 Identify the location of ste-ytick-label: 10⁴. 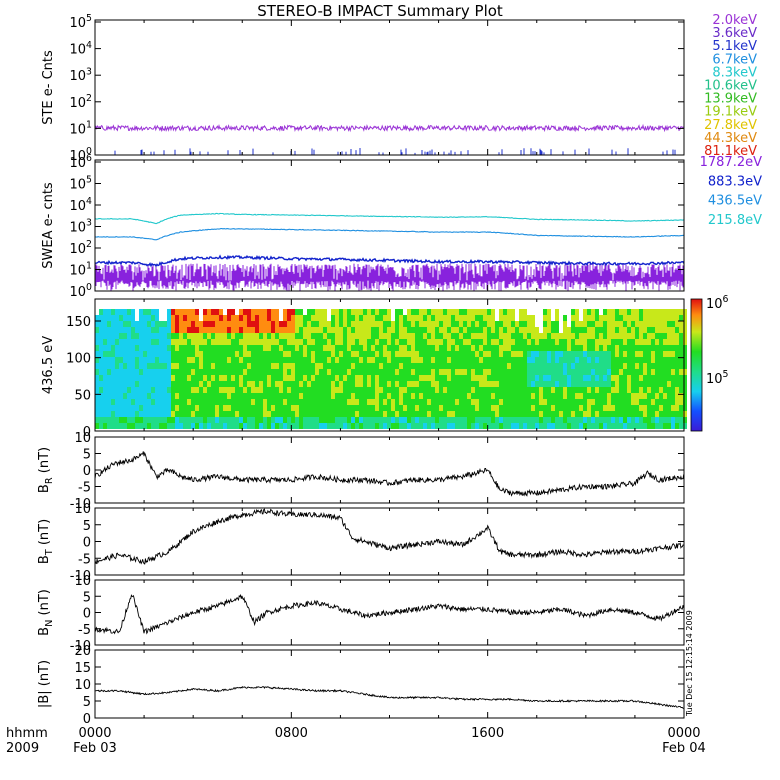
(81, 49).